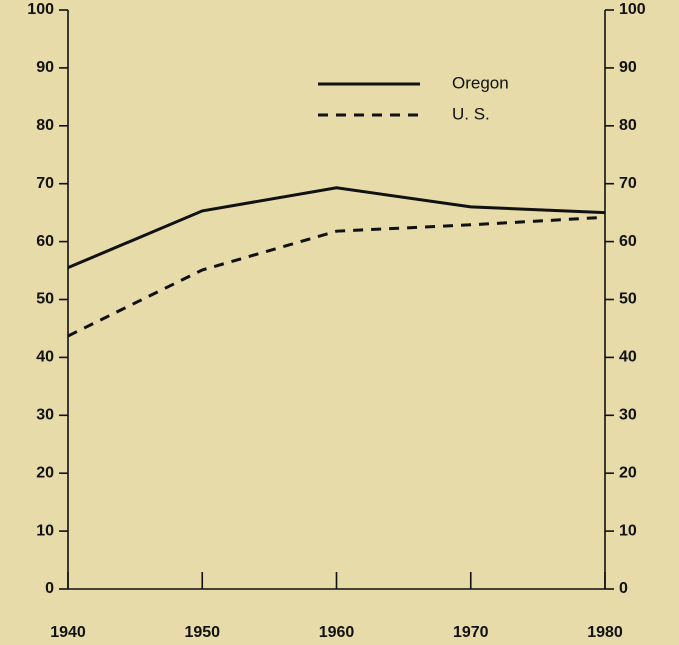 This screenshot has width=679, height=645. What do you see at coordinates (605, 632) in the screenshot?
I see `x-tick-label: 1980` at bounding box center [605, 632].